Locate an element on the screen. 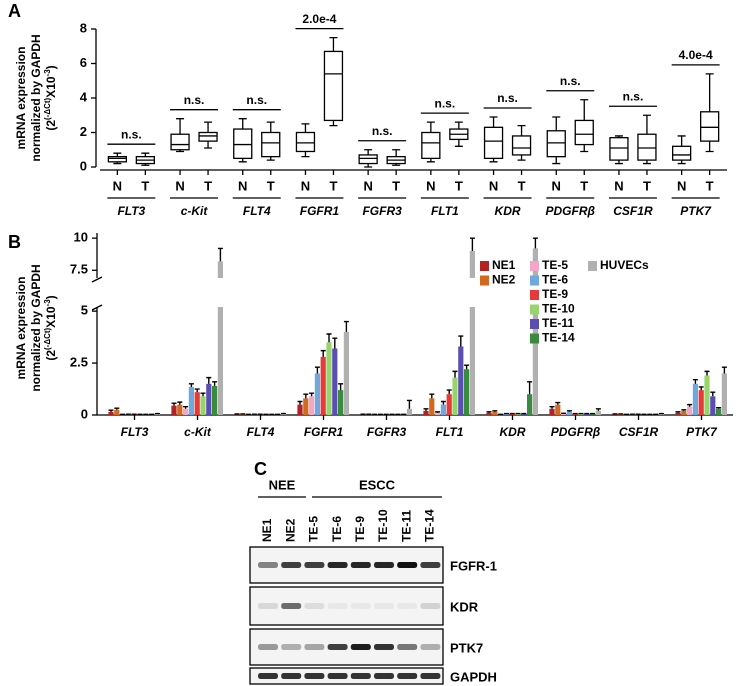  x-tick-label: PTK7 is located at coordinates (702, 432).